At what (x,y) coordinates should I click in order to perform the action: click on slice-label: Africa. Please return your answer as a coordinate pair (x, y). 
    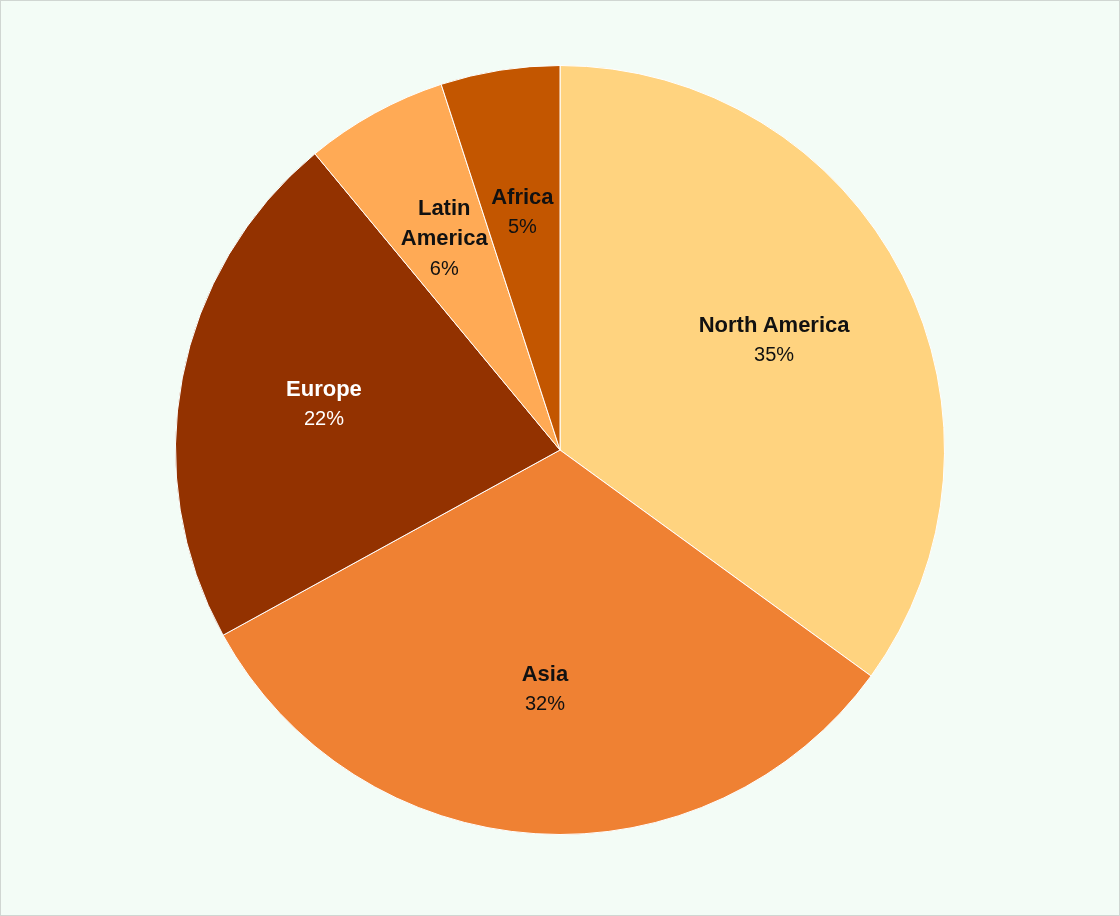
    Looking at the image, I should click on (523, 196).